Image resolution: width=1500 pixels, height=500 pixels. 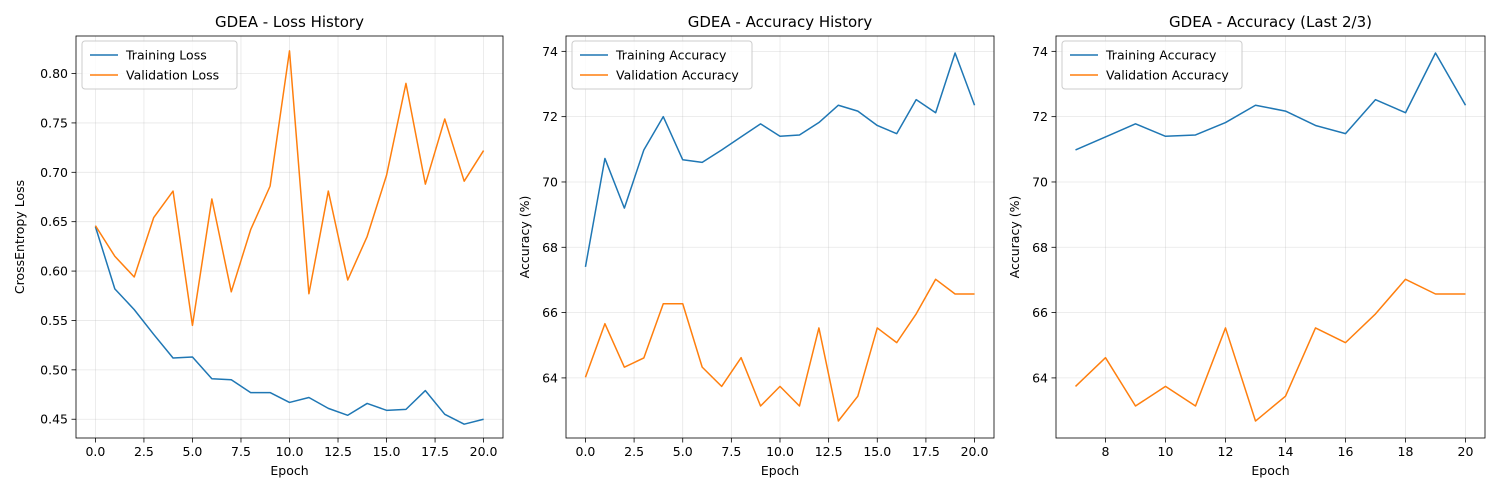 I want to click on x-tick-label: 10, so click(x=1166, y=451).